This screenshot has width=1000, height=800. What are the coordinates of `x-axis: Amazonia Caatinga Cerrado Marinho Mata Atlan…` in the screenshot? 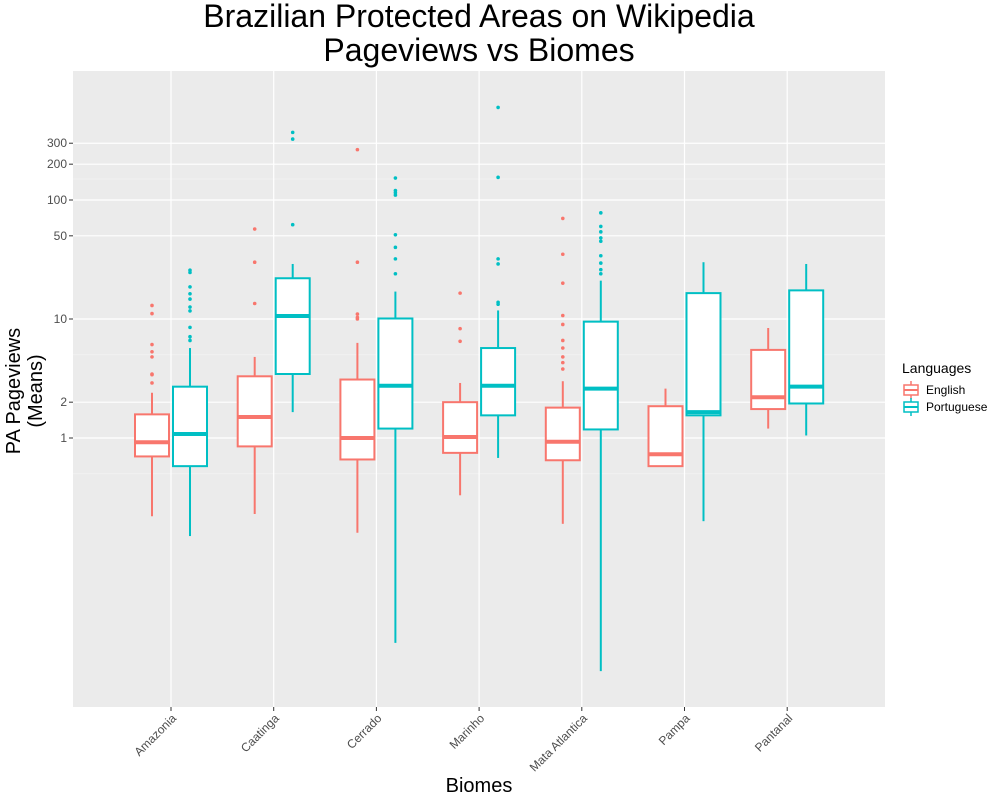 It's located at (463, 740).